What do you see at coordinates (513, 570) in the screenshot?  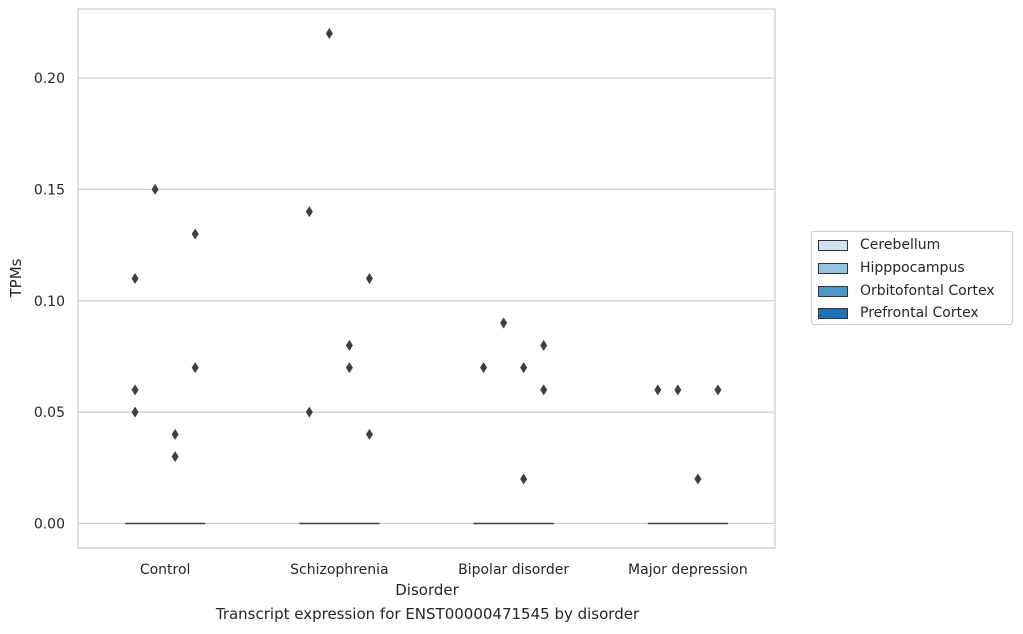 I see `x-tick-label: Bipolar disorder` at bounding box center [513, 570].